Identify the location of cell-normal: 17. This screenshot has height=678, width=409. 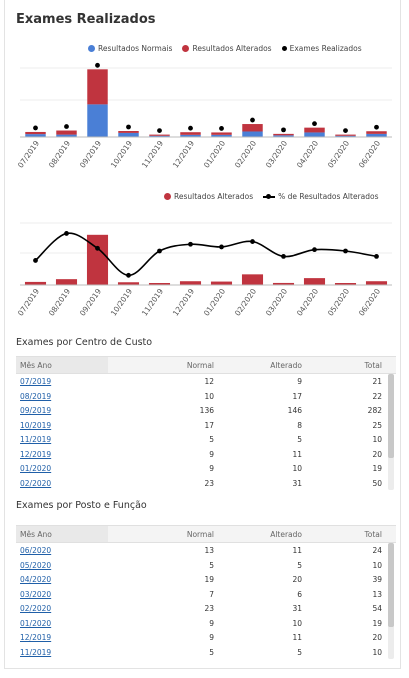
(209, 425).